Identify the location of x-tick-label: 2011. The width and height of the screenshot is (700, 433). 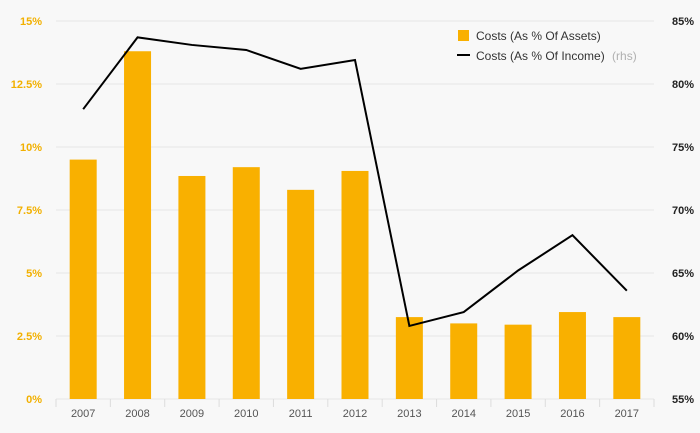
(301, 414).